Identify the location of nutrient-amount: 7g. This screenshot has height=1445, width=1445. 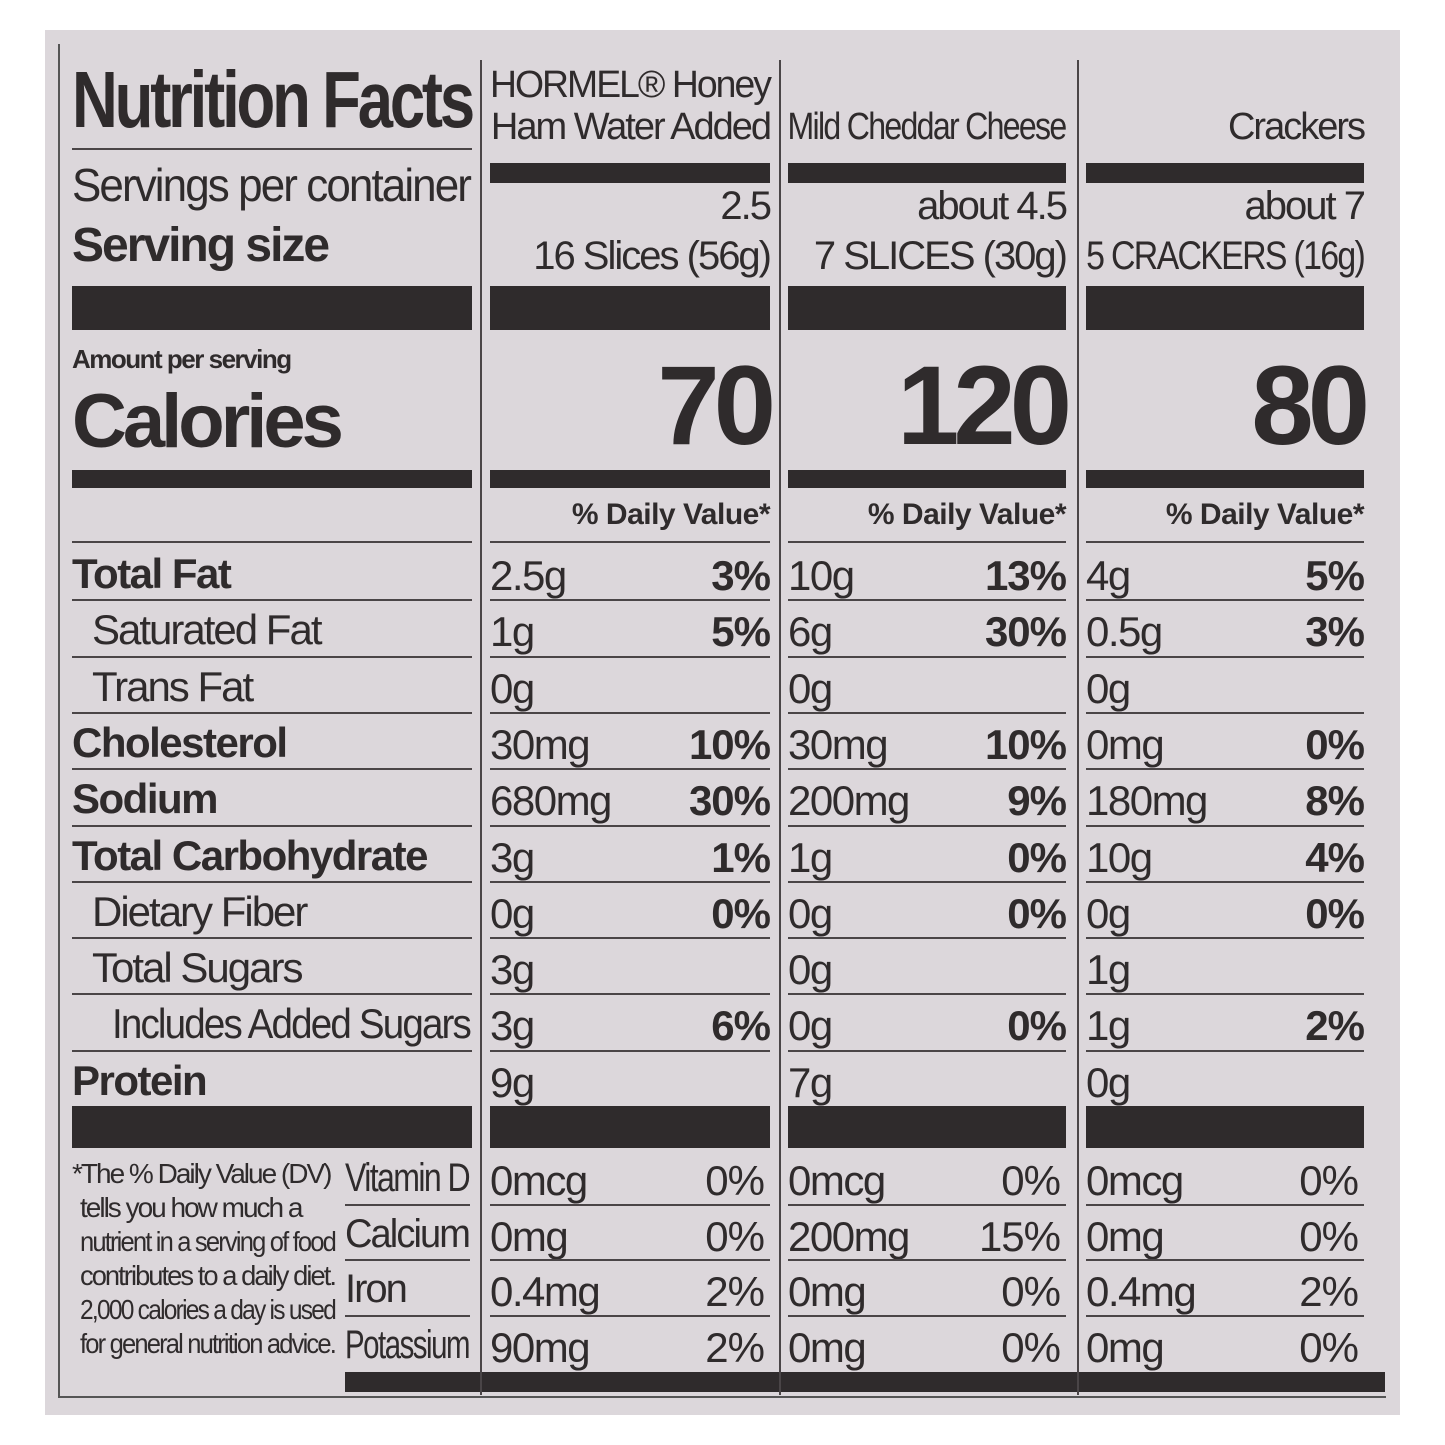
(810, 1082).